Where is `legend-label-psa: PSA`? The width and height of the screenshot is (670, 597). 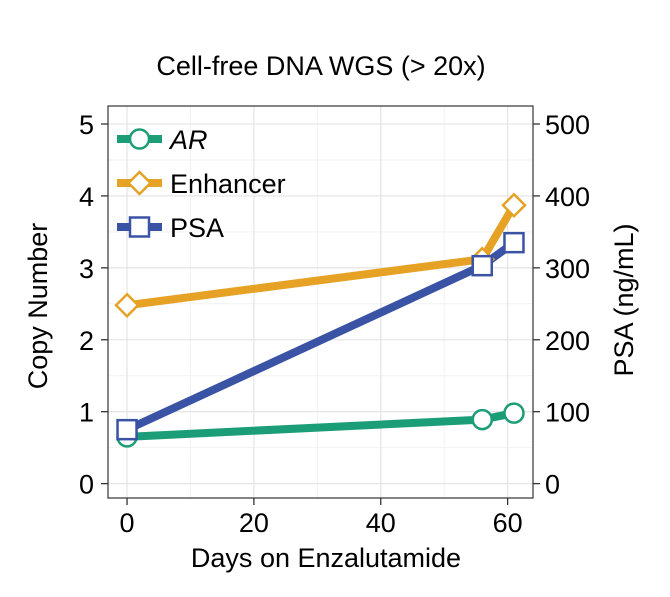
legend-label-psa: PSA is located at coordinates (197, 228).